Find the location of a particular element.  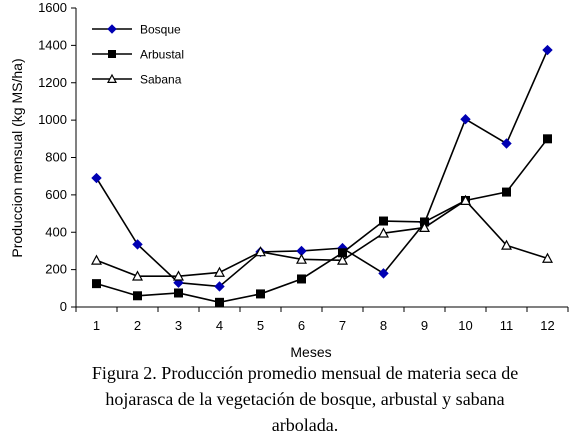

legend-label-bosque: Bosque is located at coordinates (160, 30).